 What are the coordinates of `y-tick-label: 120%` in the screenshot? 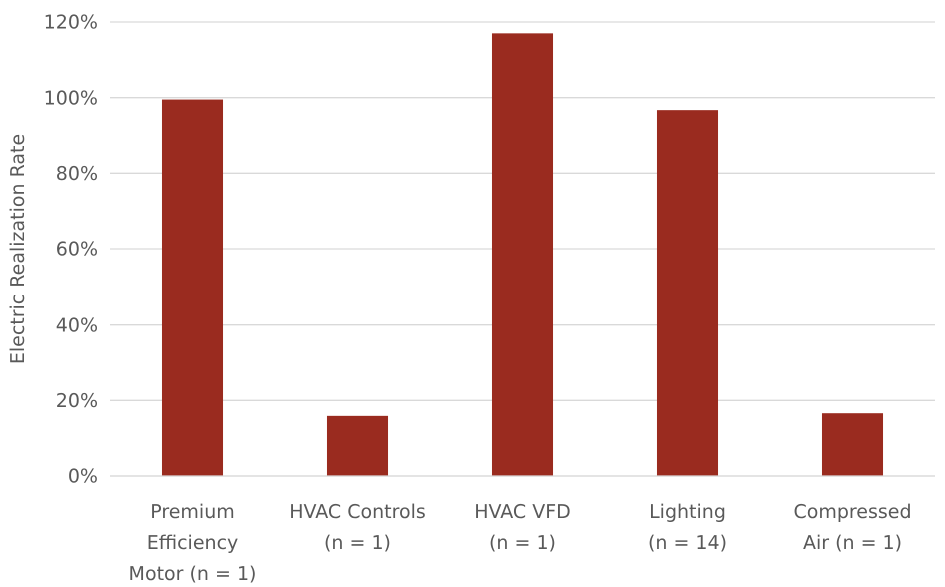 It's located at (71, 23).